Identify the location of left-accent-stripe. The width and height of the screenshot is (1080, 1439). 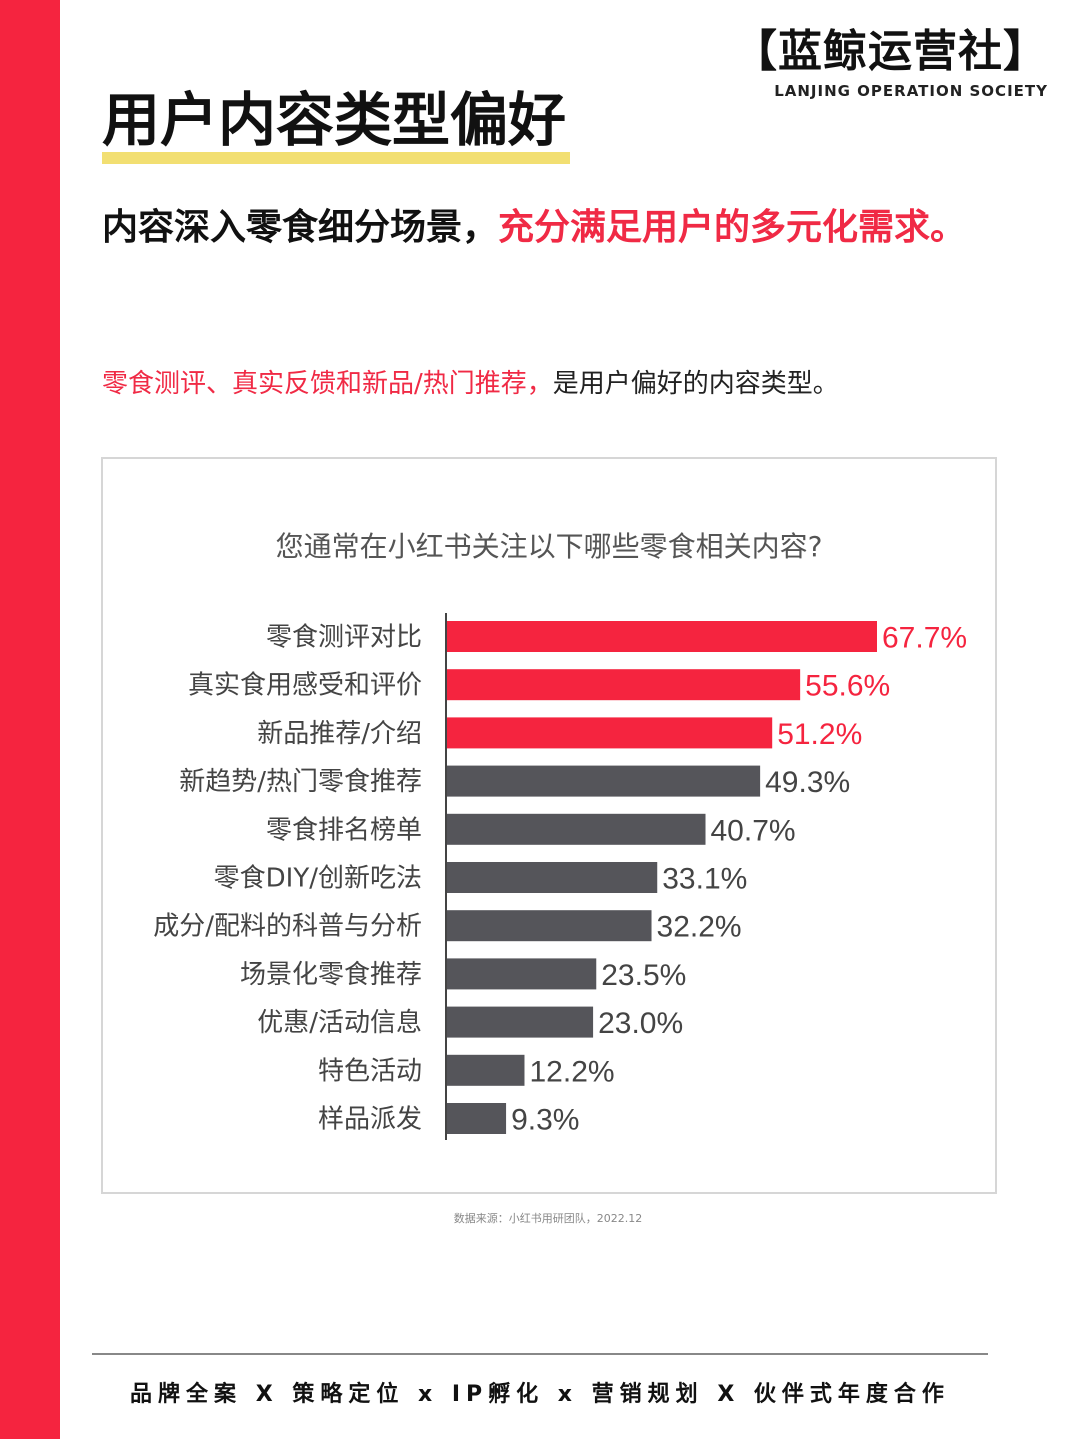
(30, 719).